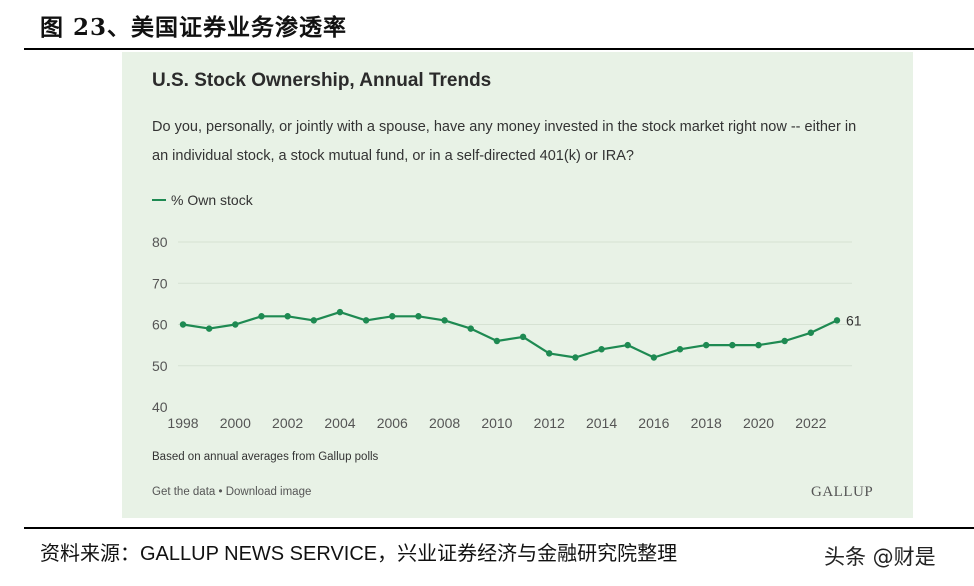 This screenshot has width=974, height=586. Describe the element at coordinates (339, 423) in the screenshot. I see `x-tick-label: 2004` at that location.